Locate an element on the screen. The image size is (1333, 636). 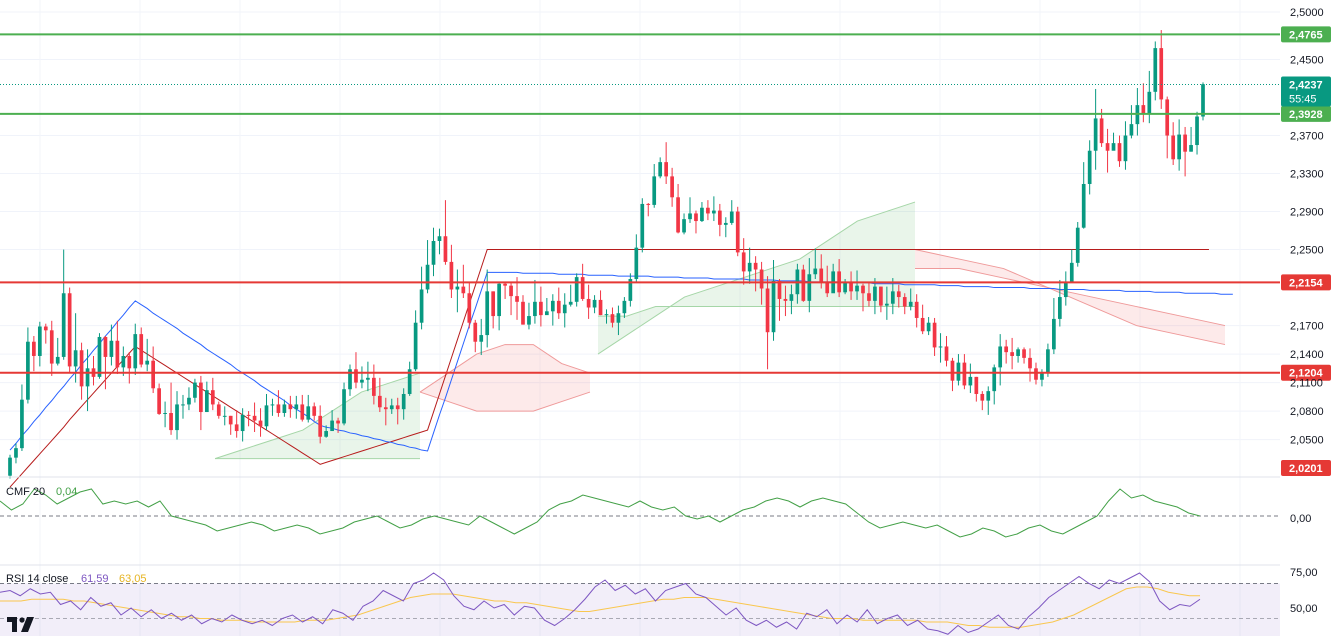
cloud-green-segment-edge-b is located at coordinates (756, 311).